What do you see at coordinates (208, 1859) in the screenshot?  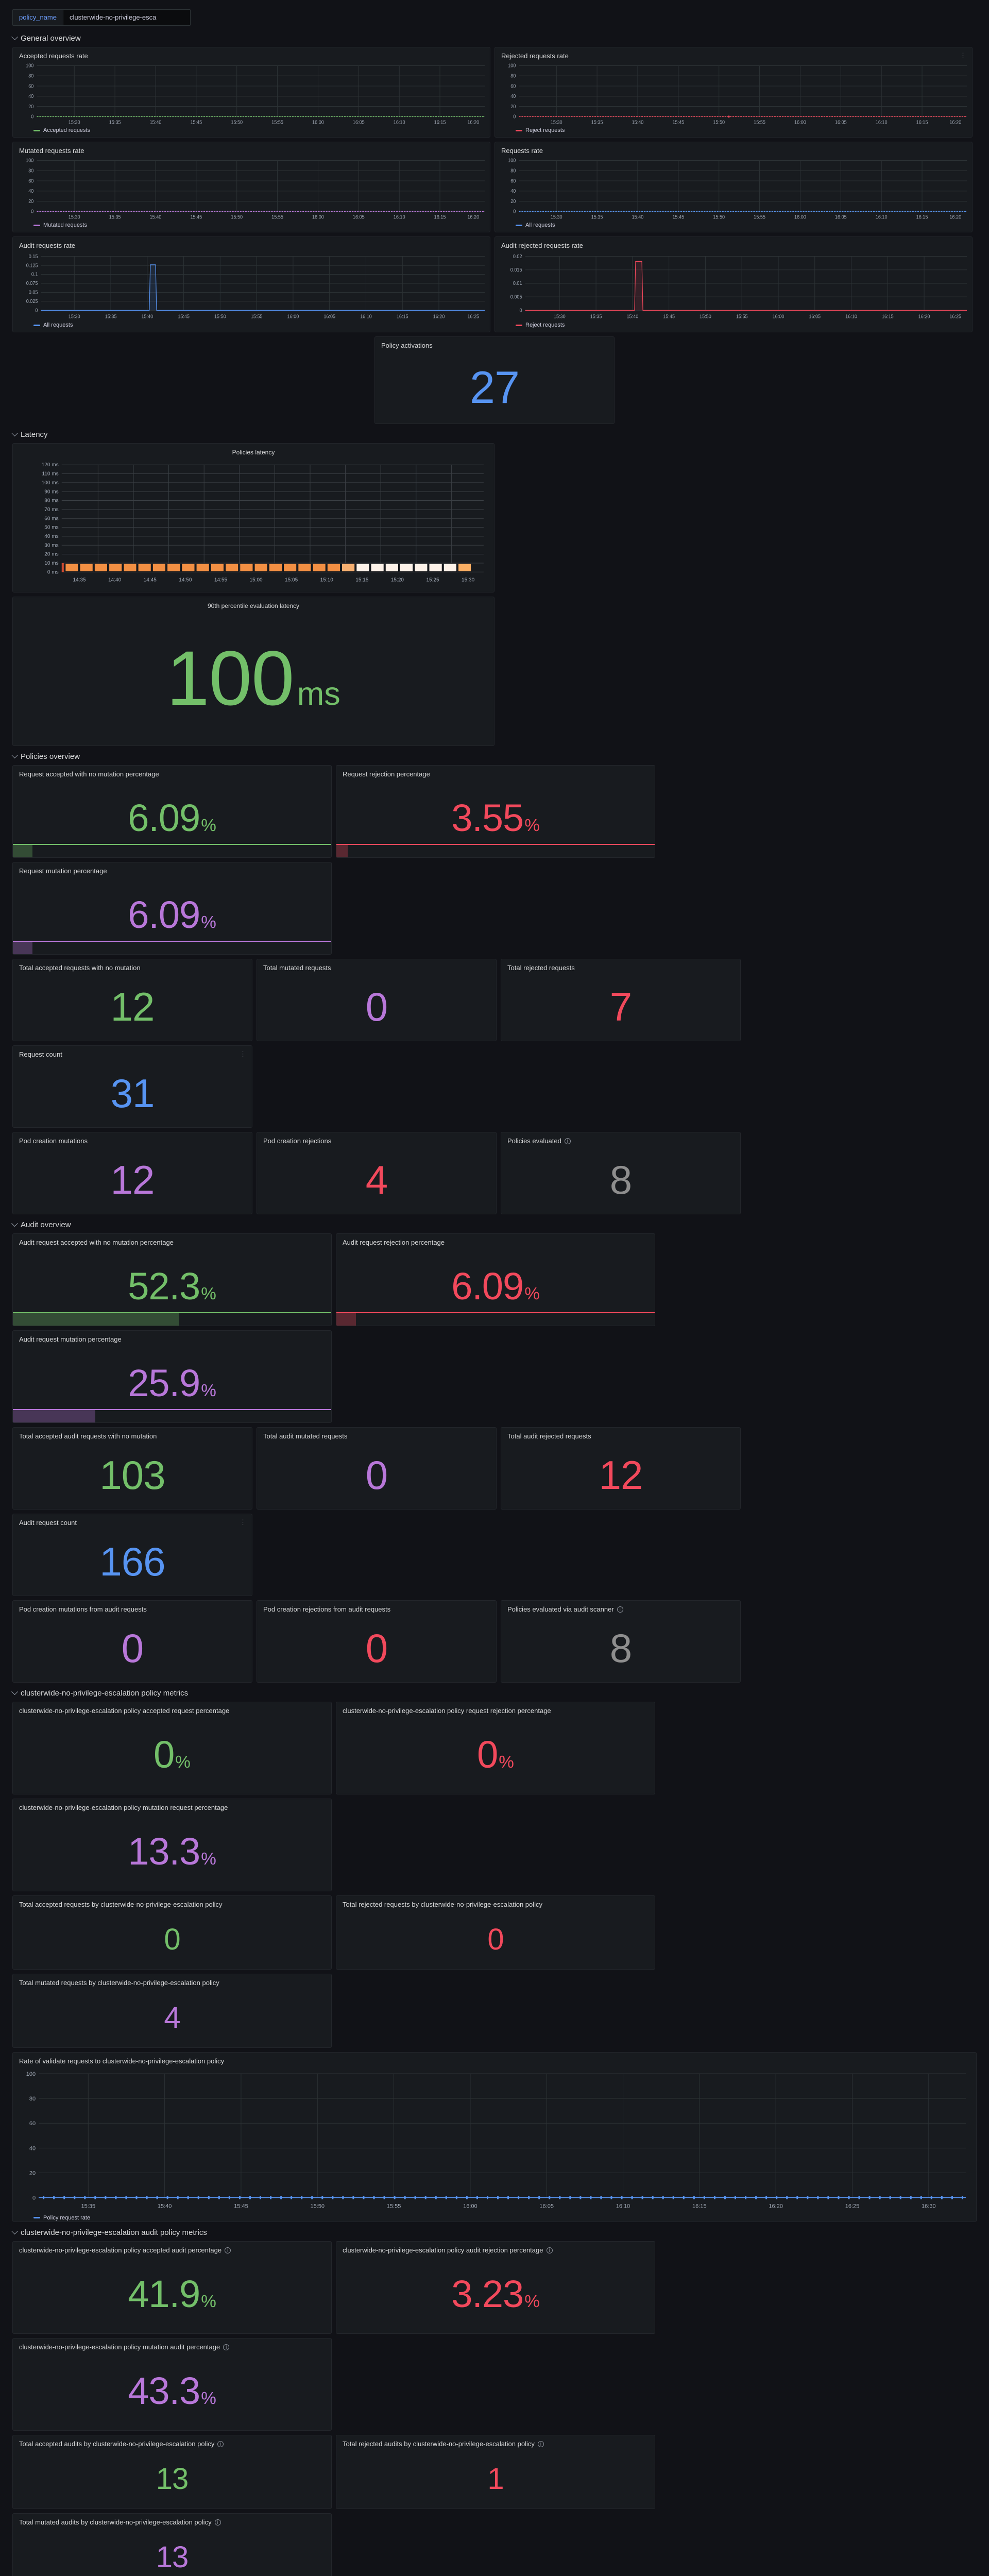 I see `stat-unit: %` at bounding box center [208, 1859].